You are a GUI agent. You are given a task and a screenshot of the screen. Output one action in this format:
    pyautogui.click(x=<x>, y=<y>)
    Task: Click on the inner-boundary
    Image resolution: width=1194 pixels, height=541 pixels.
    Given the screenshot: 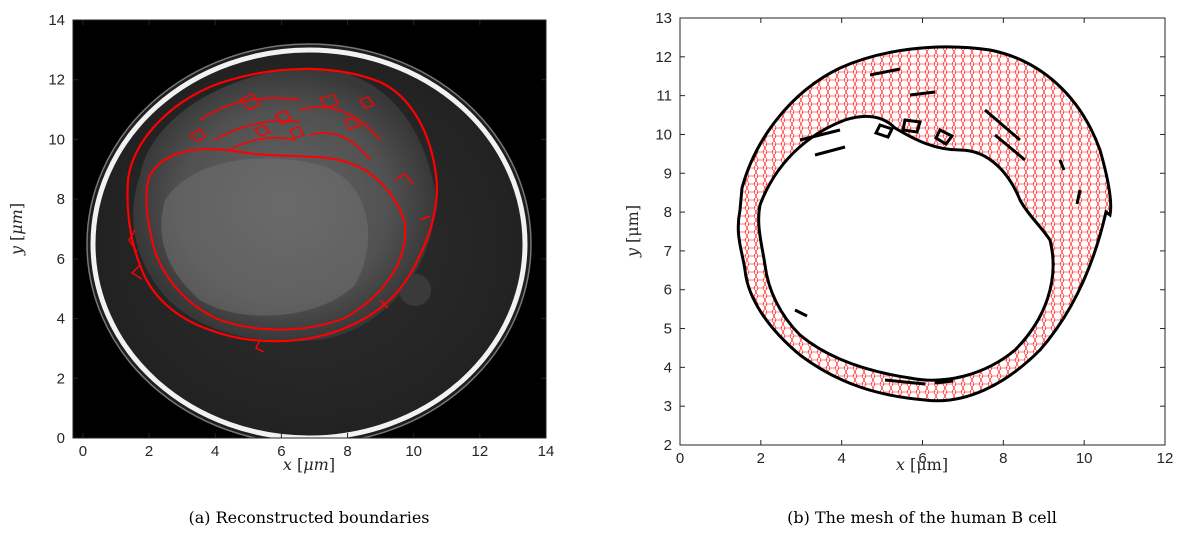 What is the action you would take?
    pyautogui.click(x=276, y=239)
    